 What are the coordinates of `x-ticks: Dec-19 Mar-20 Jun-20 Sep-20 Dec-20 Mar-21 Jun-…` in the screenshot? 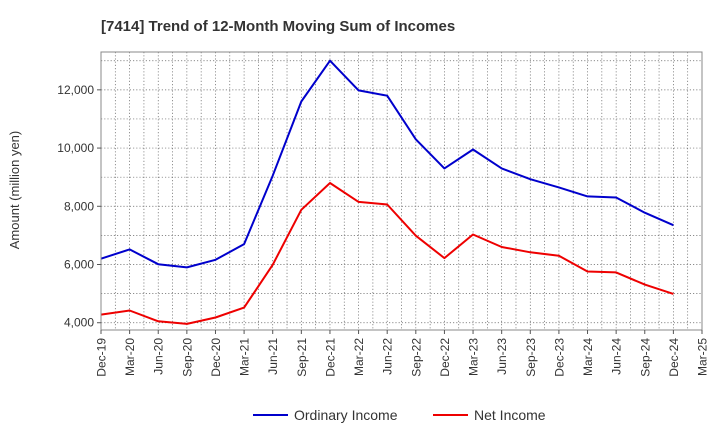 It's located at (402, 353).